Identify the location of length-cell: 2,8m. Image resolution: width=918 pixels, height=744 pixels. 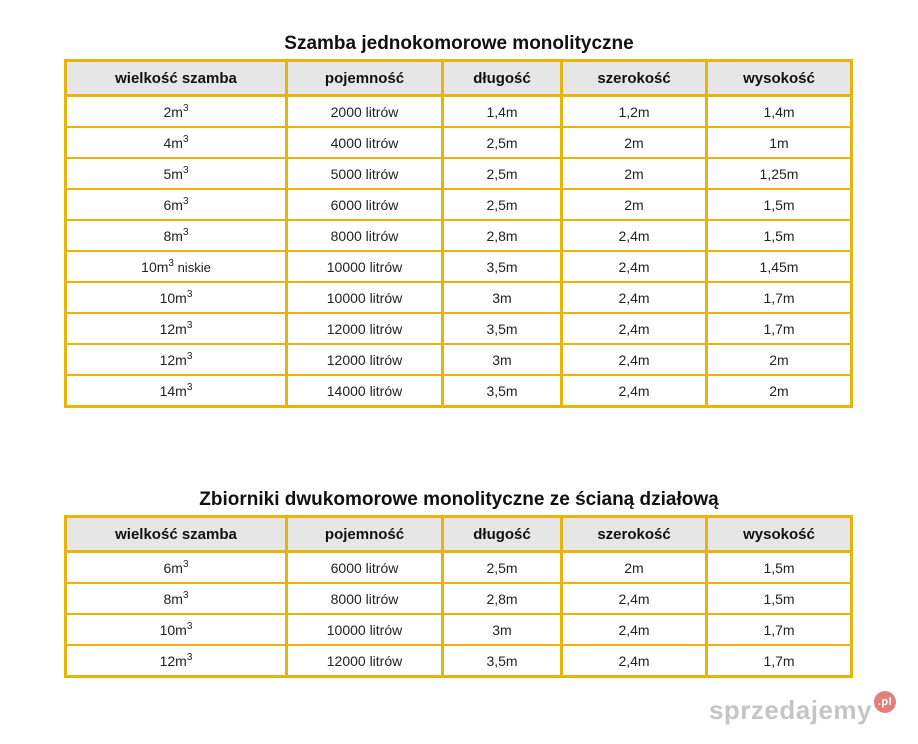
(502, 598).